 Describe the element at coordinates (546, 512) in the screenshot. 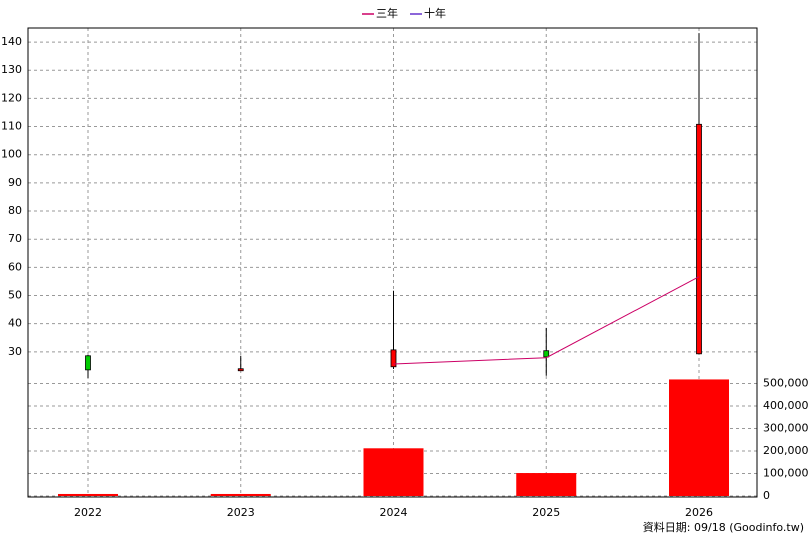

I see `x-tick-label: 2025` at that location.